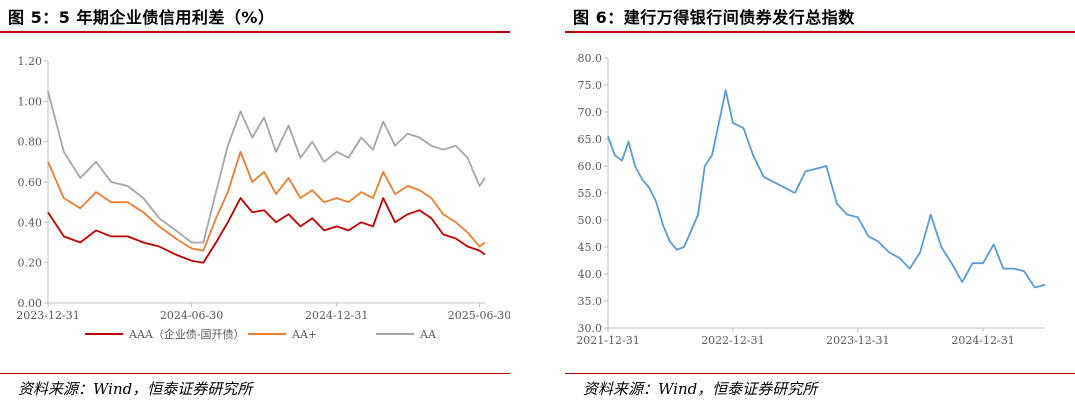  Describe the element at coordinates (590, 274) in the screenshot. I see `y-tick-label: 40.0` at that location.